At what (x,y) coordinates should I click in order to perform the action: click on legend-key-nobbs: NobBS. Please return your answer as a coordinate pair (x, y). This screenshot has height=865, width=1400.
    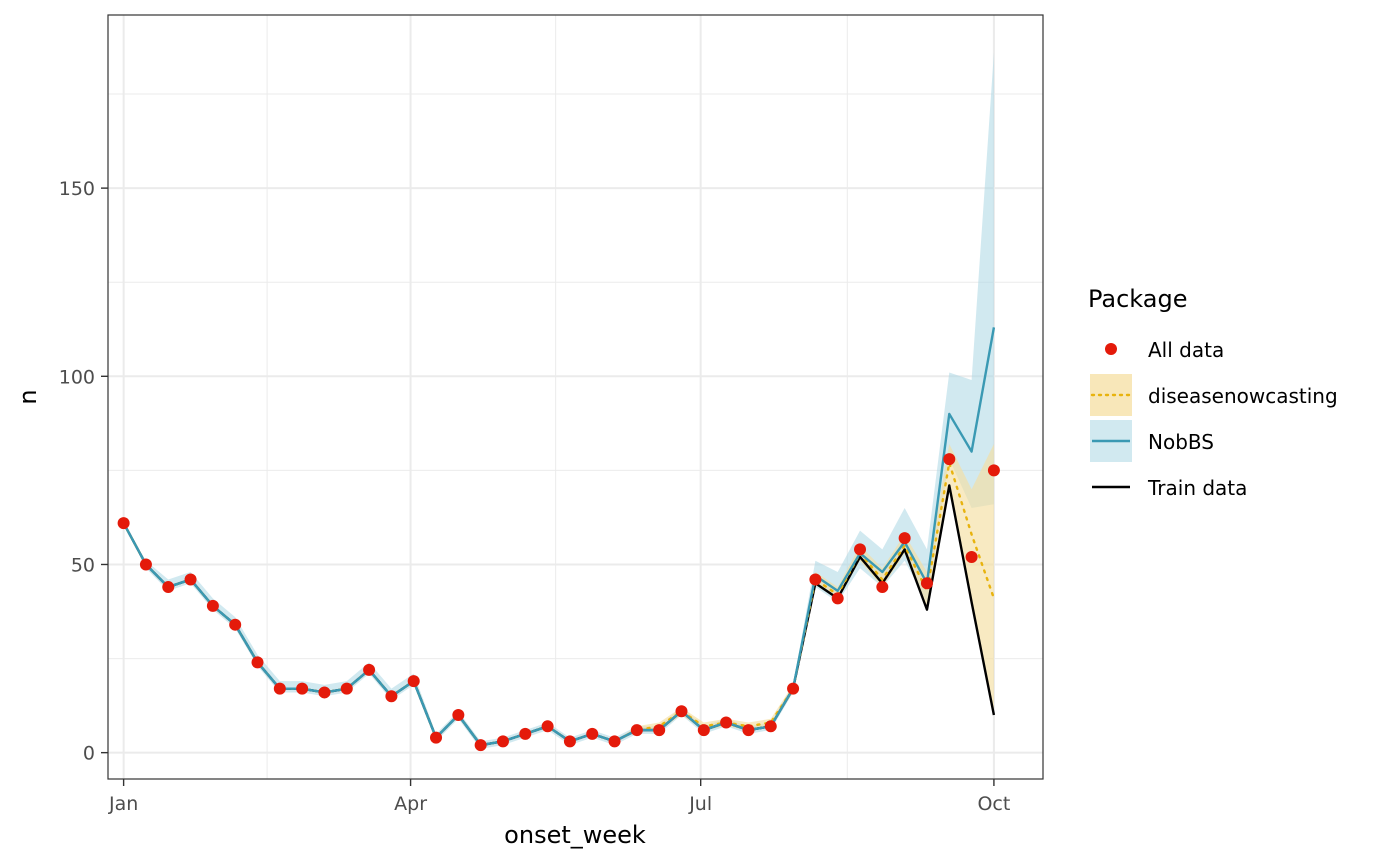
    Looking at the image, I should click on (1152, 441).